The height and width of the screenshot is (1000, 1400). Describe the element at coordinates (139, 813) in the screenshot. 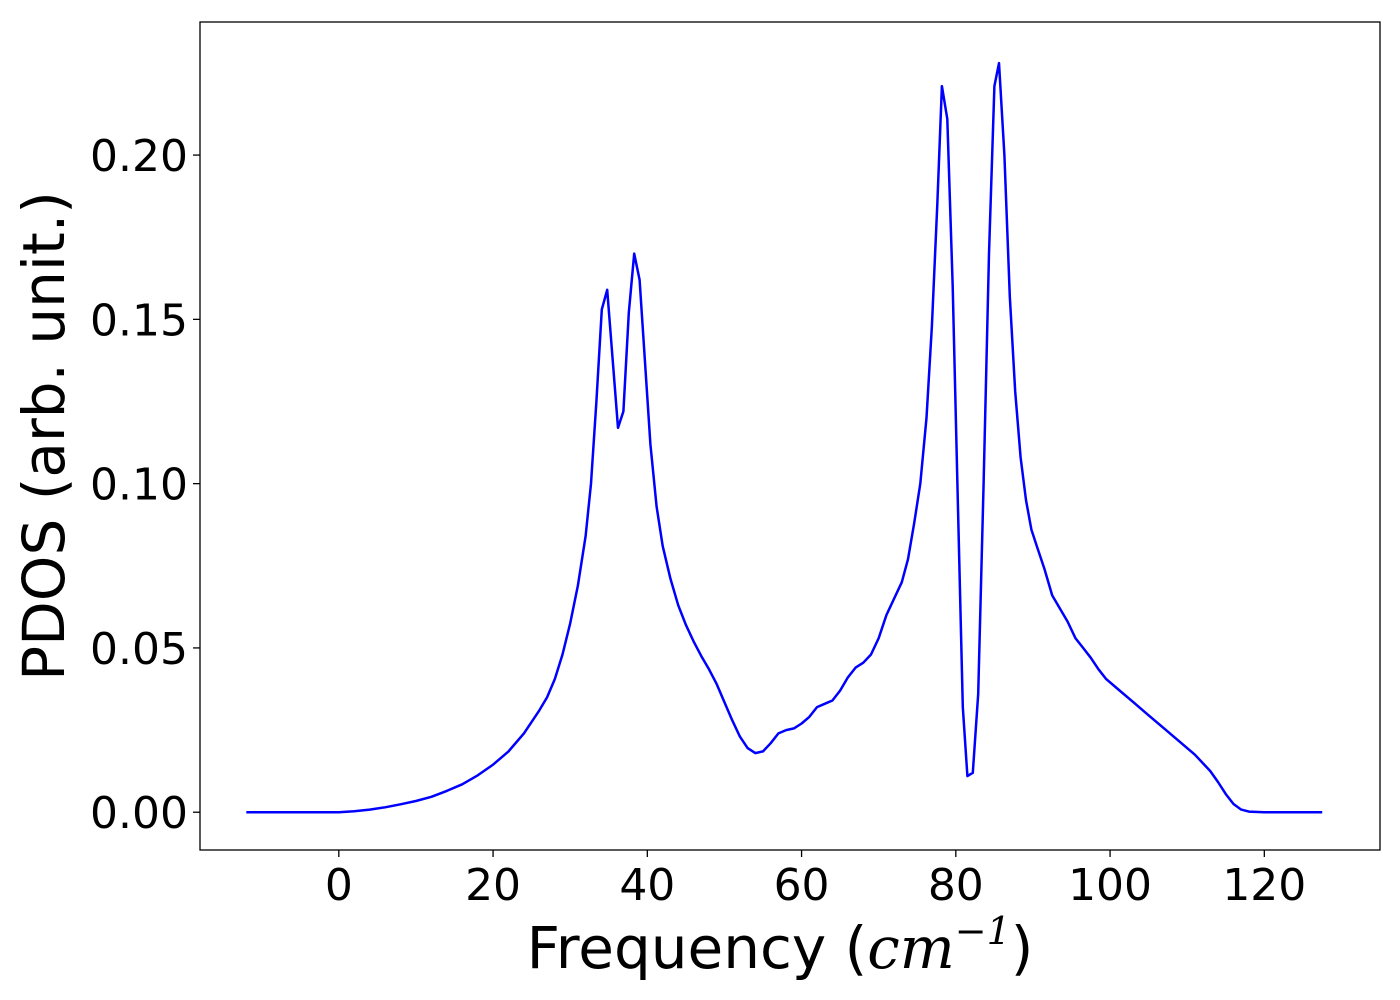

I see `y-tick-label: 0.00` at that location.